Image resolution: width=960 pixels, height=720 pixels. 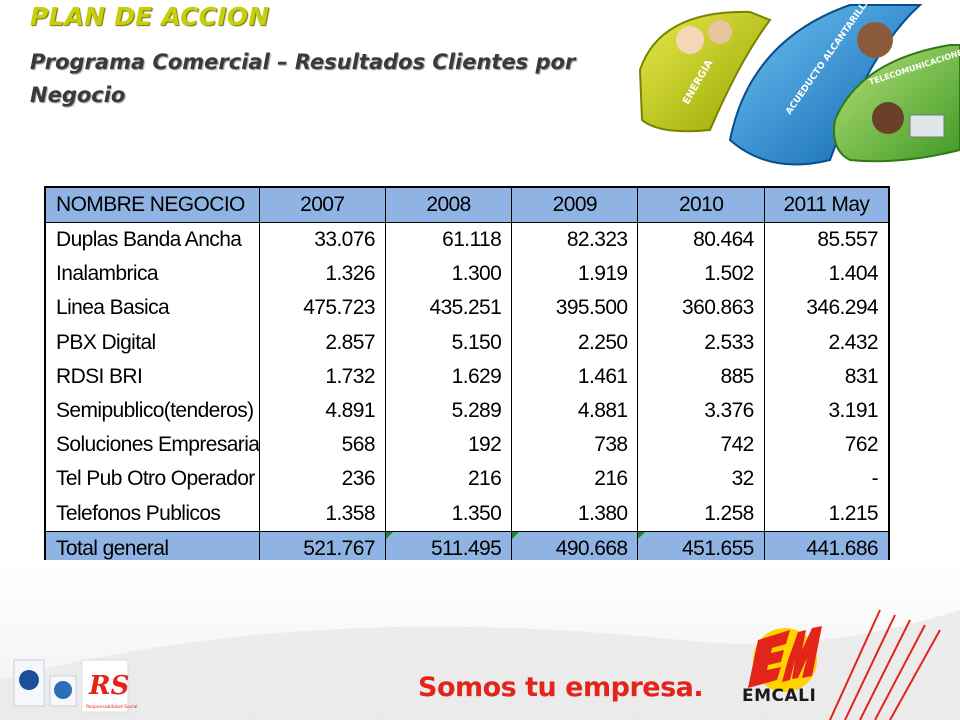 I want to click on row-value: 61.118, so click(x=448, y=240).